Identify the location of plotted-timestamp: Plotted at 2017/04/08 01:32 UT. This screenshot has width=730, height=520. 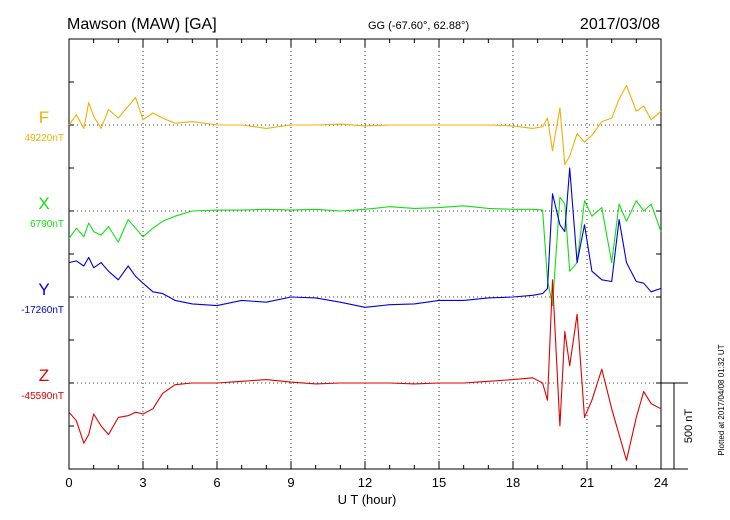
(721, 399).